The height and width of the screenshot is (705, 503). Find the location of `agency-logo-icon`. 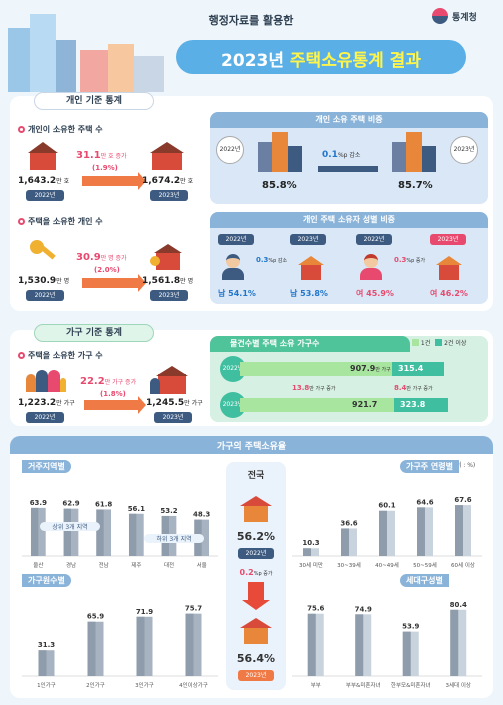

agency-logo-icon is located at coordinates (440, 16).